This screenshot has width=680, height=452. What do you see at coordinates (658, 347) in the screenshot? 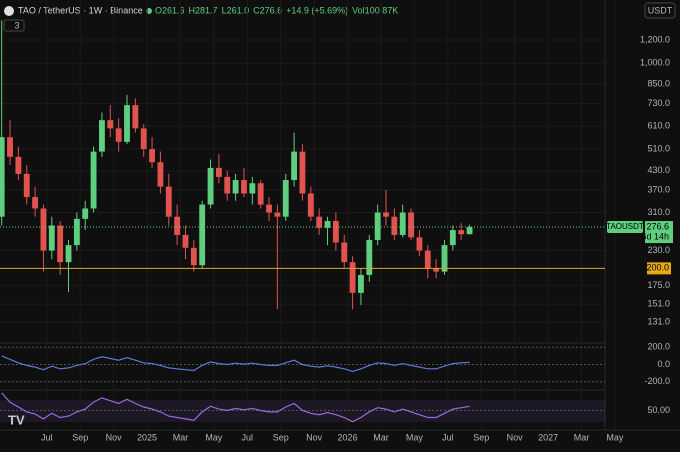
I see `y-tick-label: 200.0` at bounding box center [658, 347].